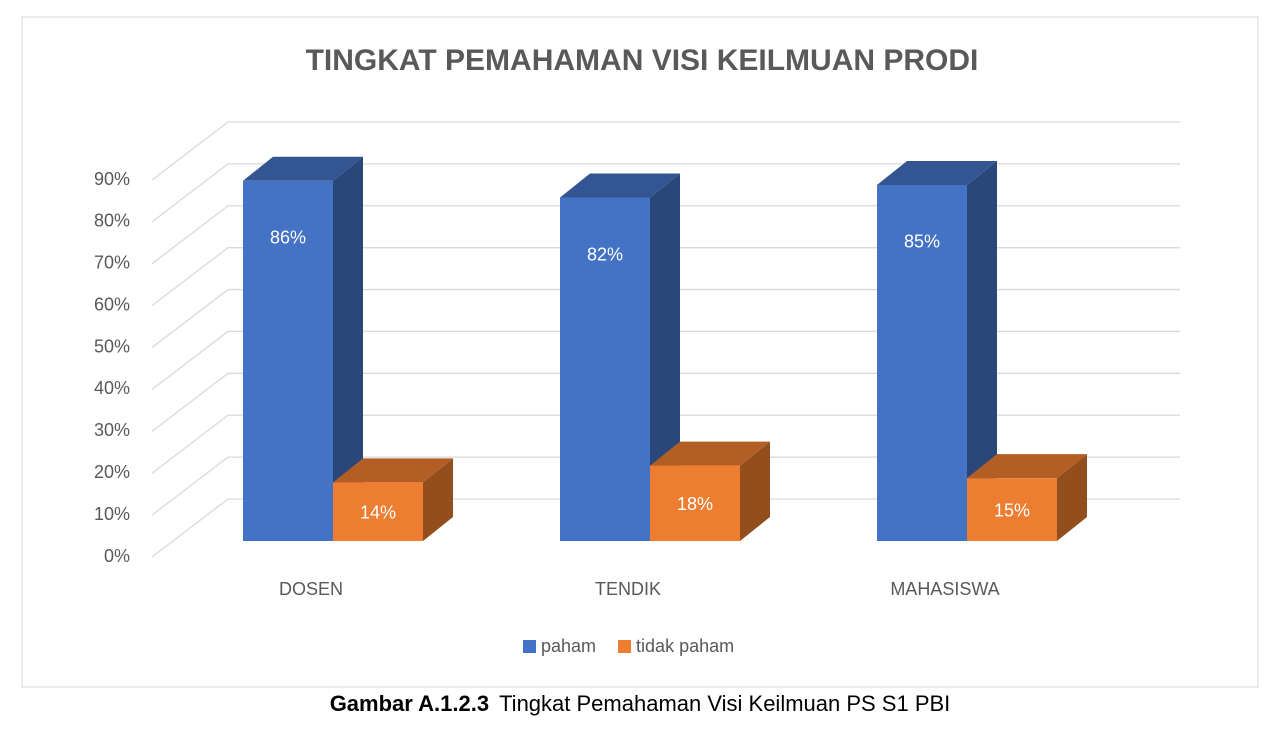 The image size is (1280, 729). What do you see at coordinates (605, 254) in the screenshot?
I see `value-label: 82%` at bounding box center [605, 254].